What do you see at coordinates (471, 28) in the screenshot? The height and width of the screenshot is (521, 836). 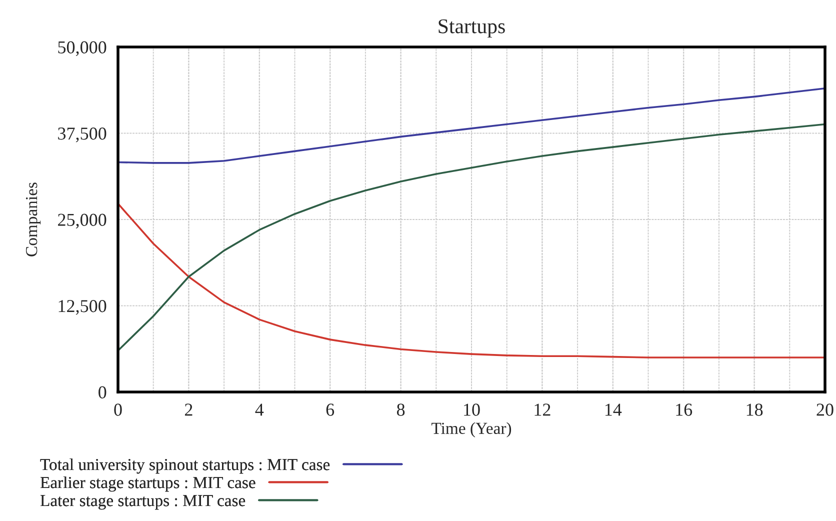 I see `chart-title: Startups` at bounding box center [471, 28].